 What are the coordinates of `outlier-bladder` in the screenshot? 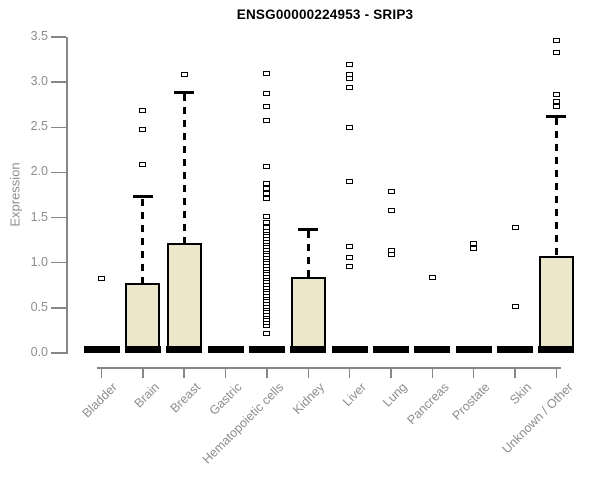 It's located at (101, 279).